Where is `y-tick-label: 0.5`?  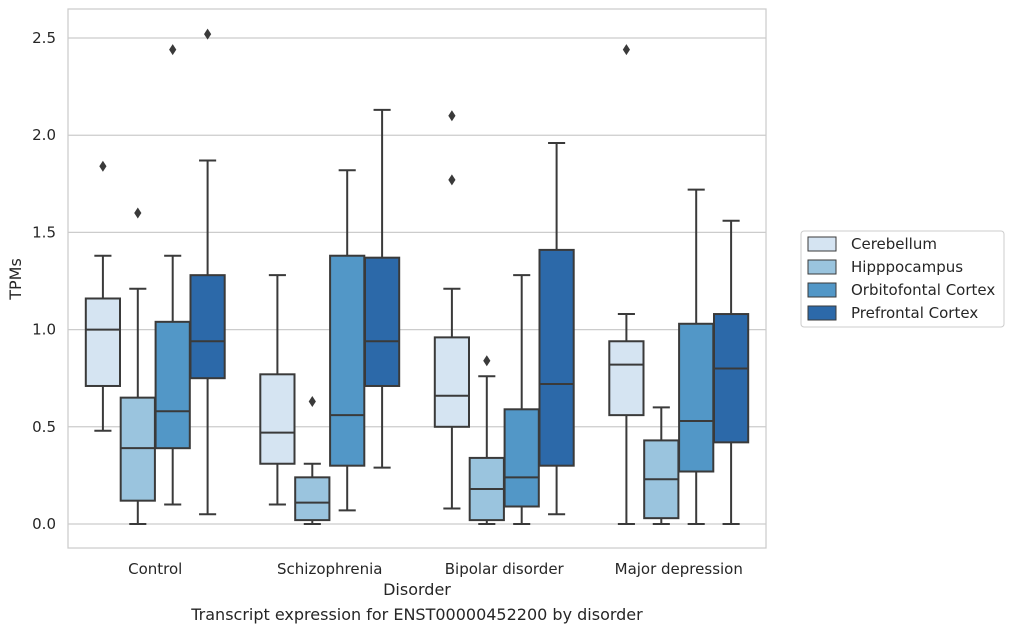 y-tick-label: 0.5 is located at coordinates (44, 427).